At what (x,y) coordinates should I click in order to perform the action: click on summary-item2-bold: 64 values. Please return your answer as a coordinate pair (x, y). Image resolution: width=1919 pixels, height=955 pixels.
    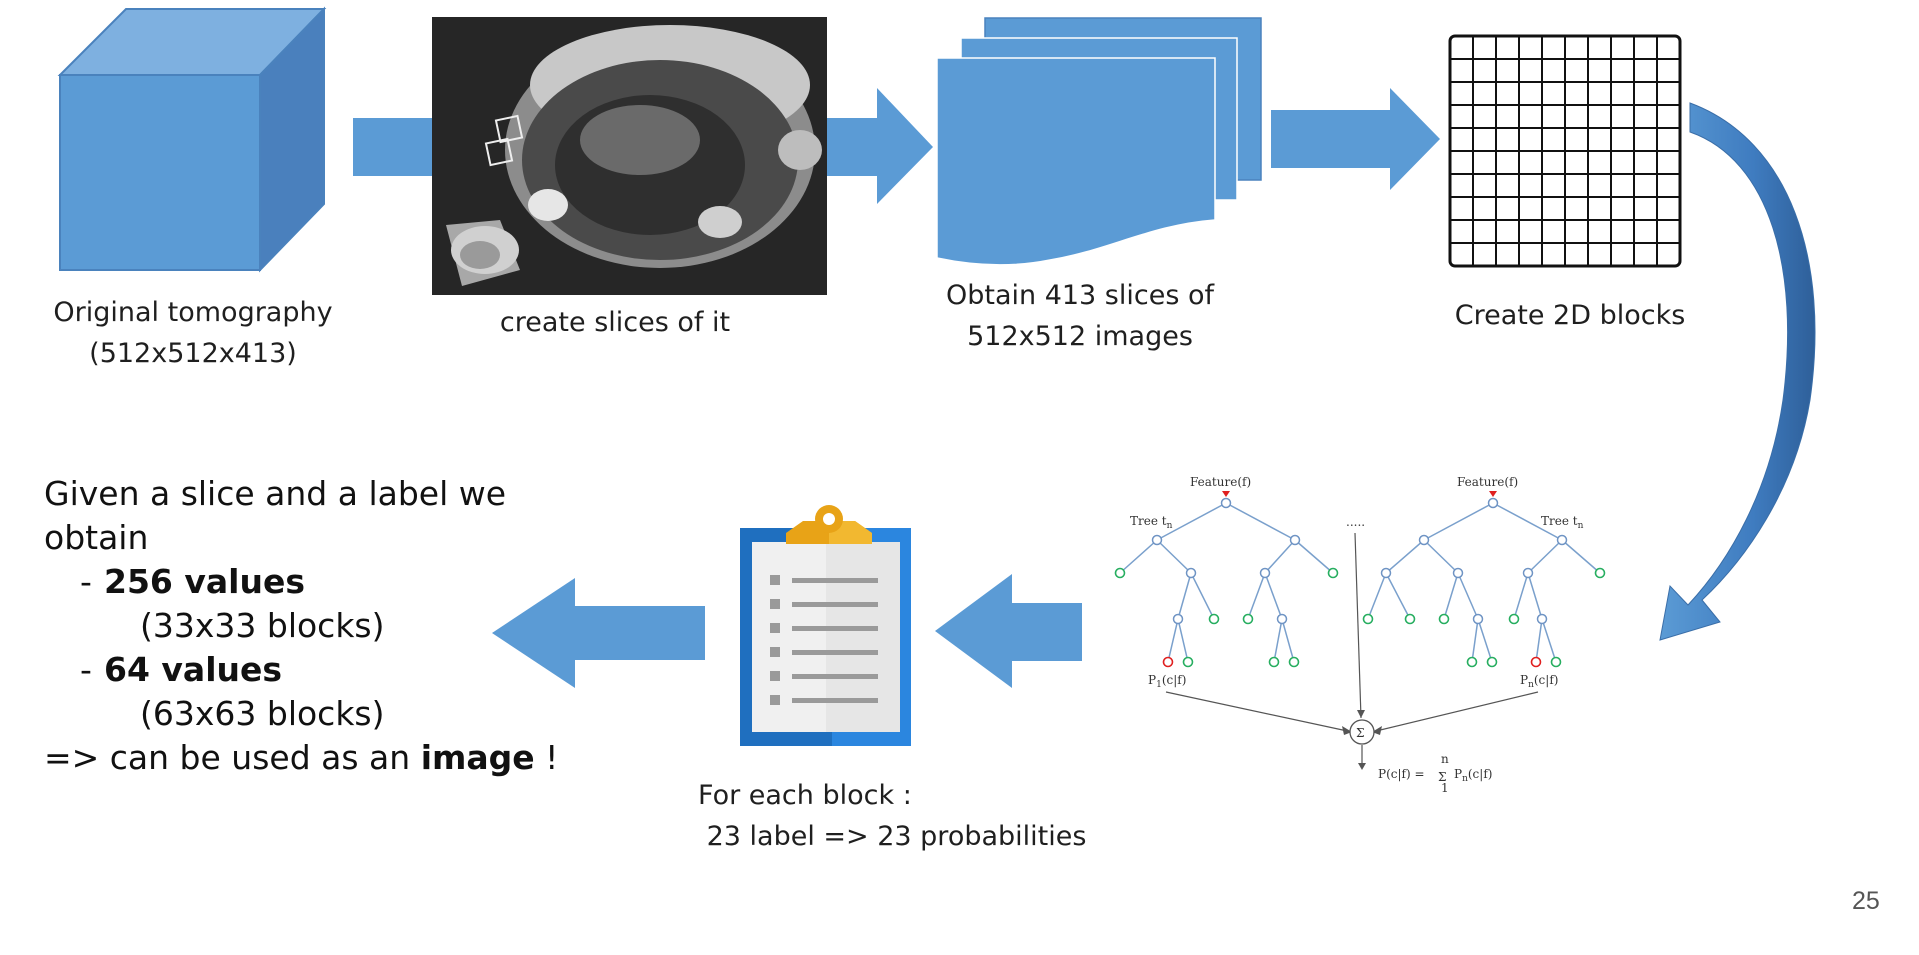
    Looking at the image, I should click on (193, 669).